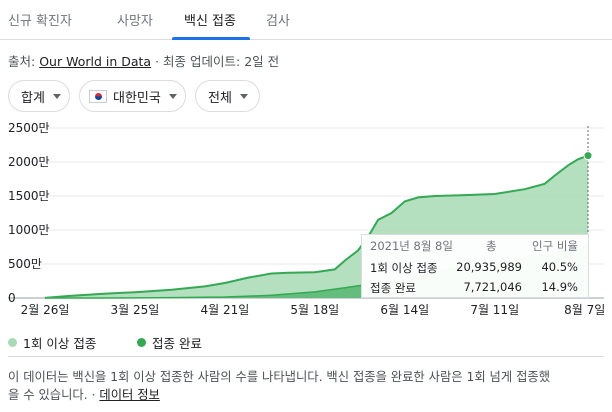  I want to click on tooltip-total-header: 총, so click(491, 246).